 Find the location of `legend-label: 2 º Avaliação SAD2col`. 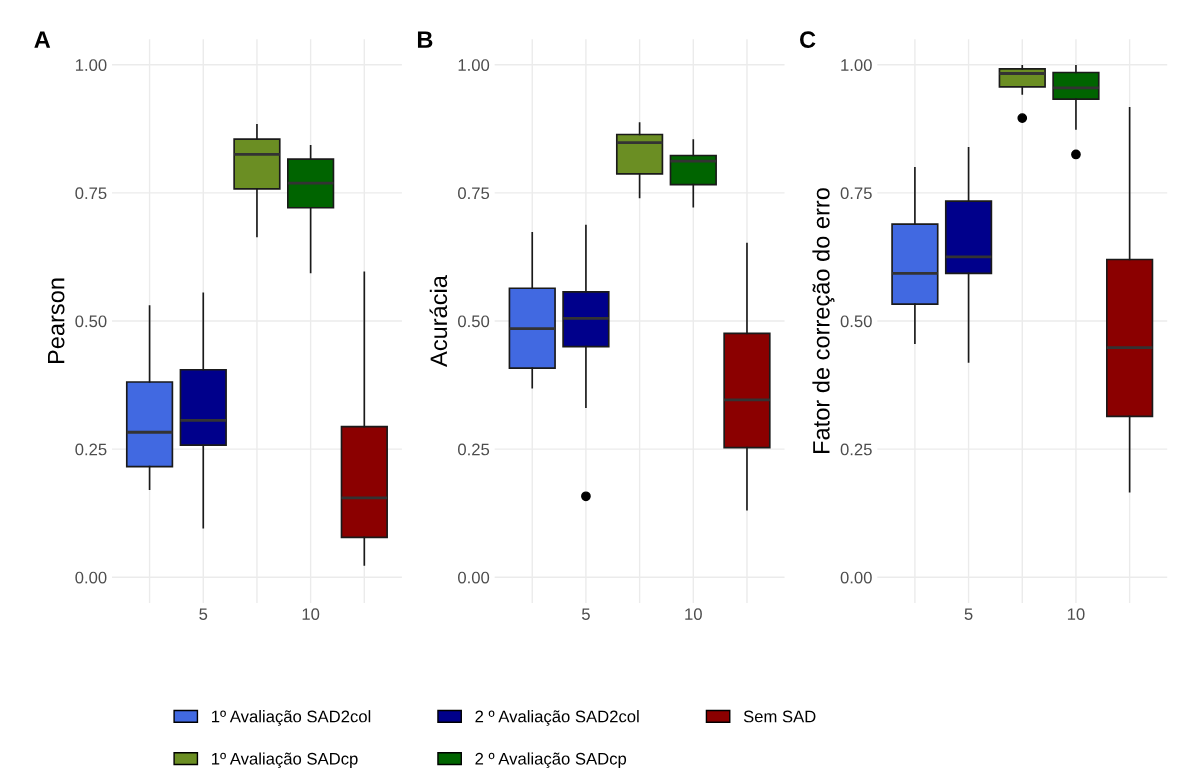

legend-label: 2 º Avaliação SAD2col is located at coordinates (557, 718).